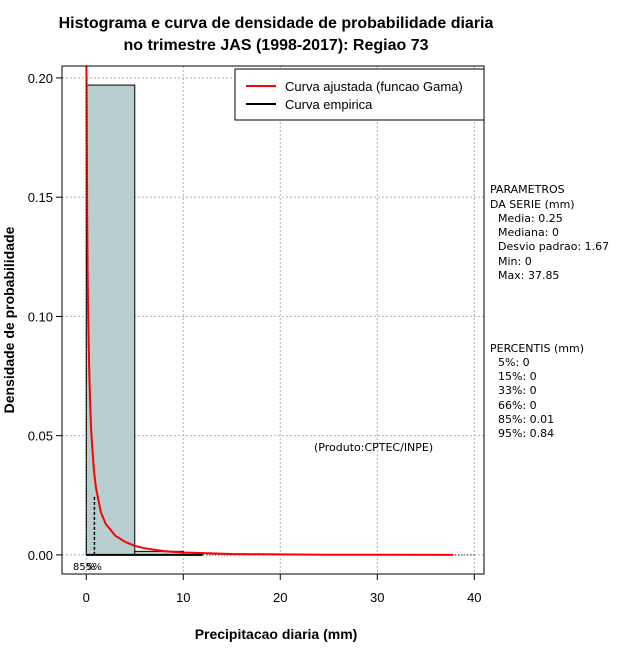  I want to click on parametros-max: Max: 37.85, so click(528, 275).